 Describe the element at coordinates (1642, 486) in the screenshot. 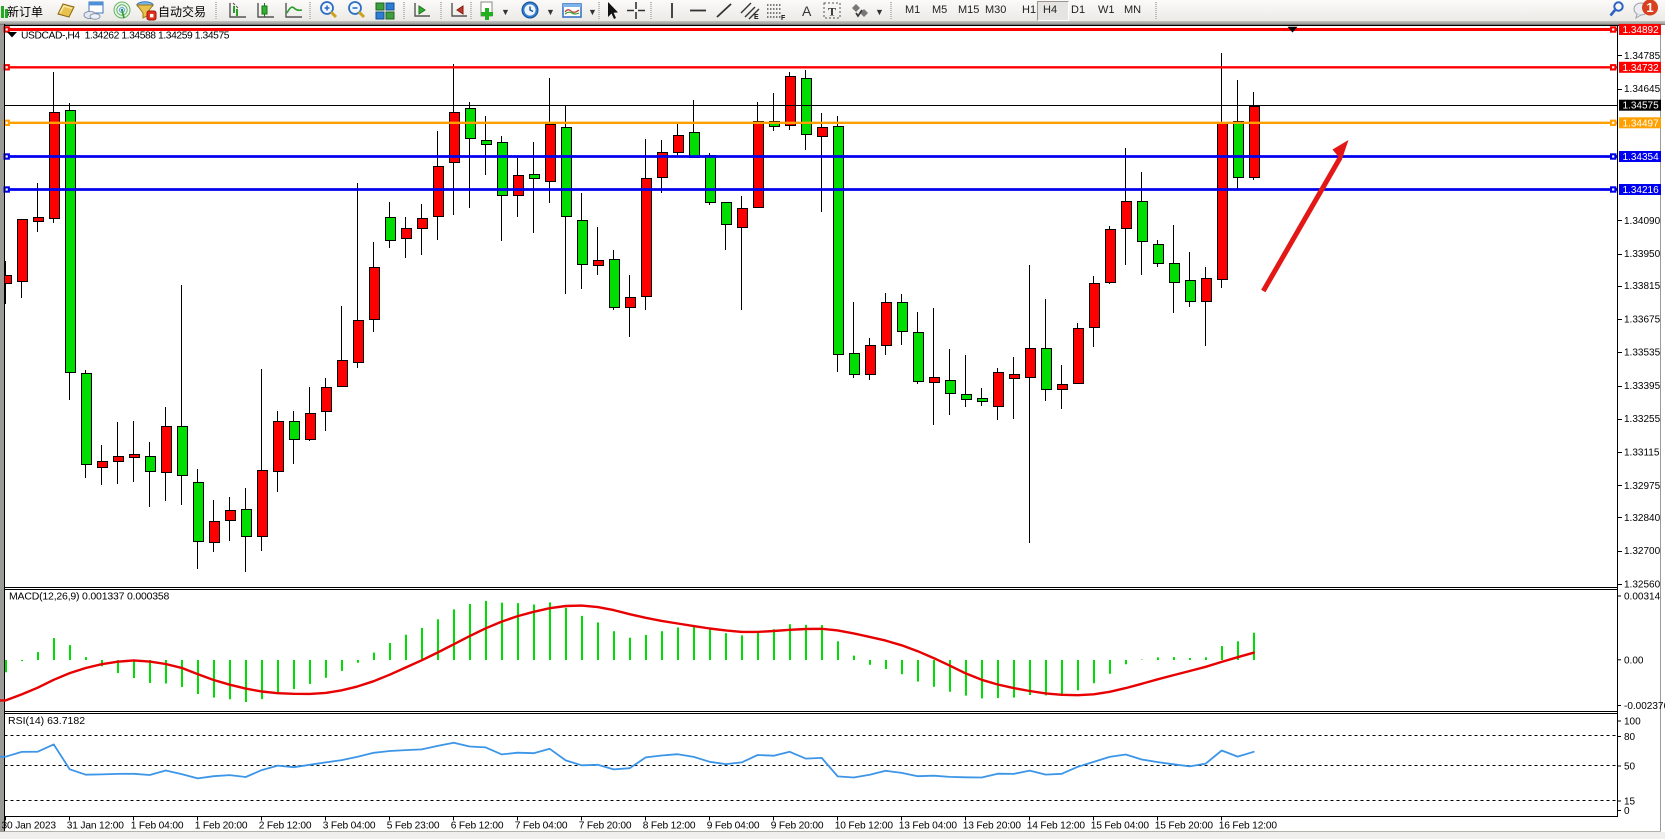

I see `svg-text: 1.32975` at that location.